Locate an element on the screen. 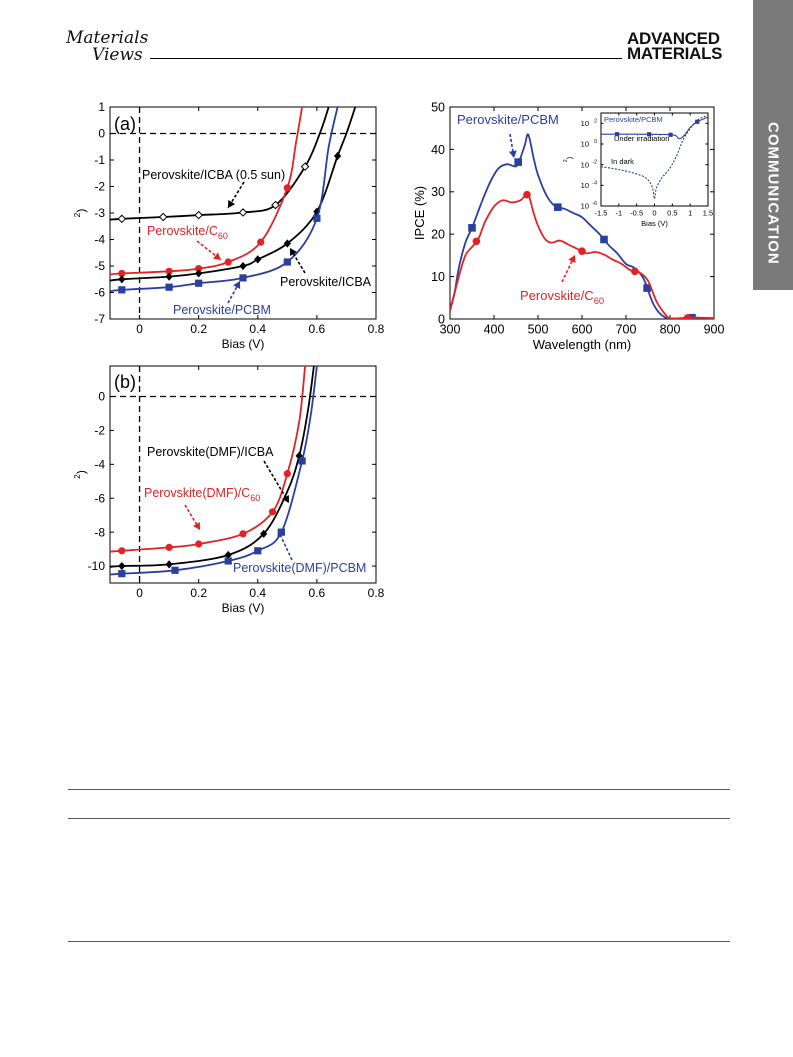  section-tab: COMMUNICATION is located at coordinates (773, 145).